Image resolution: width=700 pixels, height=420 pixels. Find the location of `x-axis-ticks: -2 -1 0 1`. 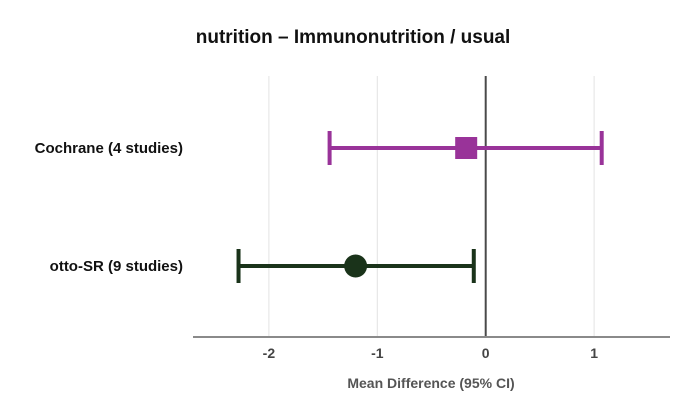

x-axis-ticks: -2 -1 0 1 is located at coordinates (431, 353).